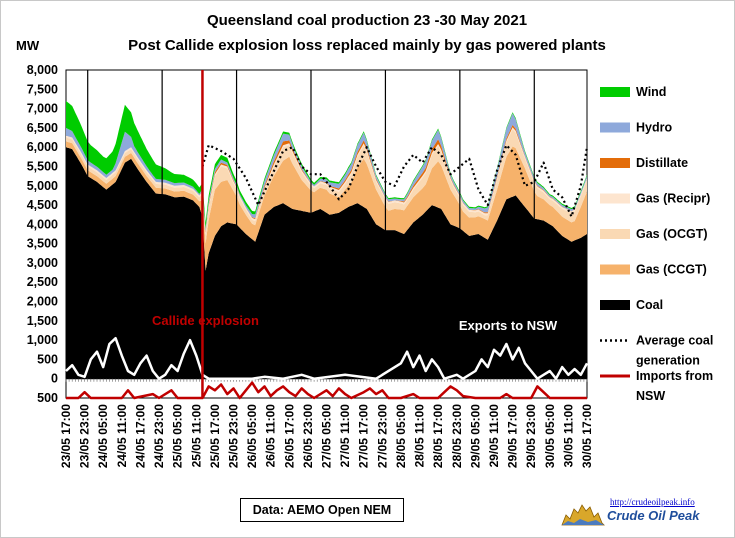 The width and height of the screenshot is (735, 538). What do you see at coordinates (215, 436) in the screenshot?
I see `x-tick-label: 25/05 17:00` at bounding box center [215, 436].